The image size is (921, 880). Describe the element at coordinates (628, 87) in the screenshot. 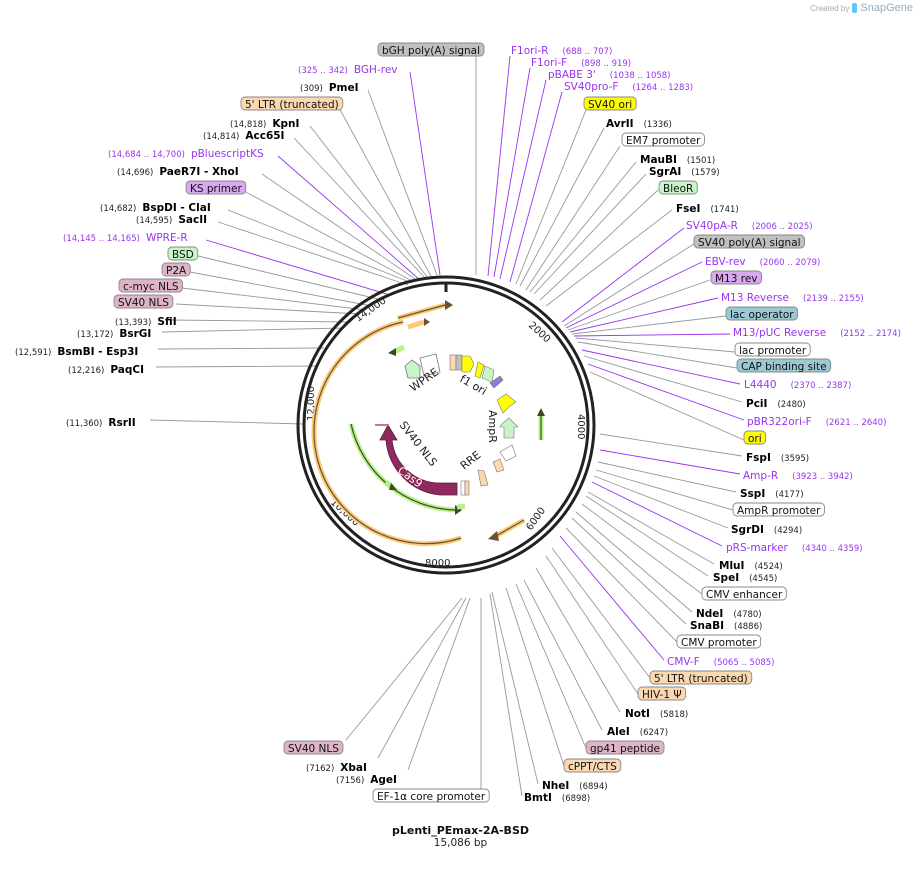

I see `label-sv40pro-f: (1264 .. 1283) SV40pro-F` at that location.